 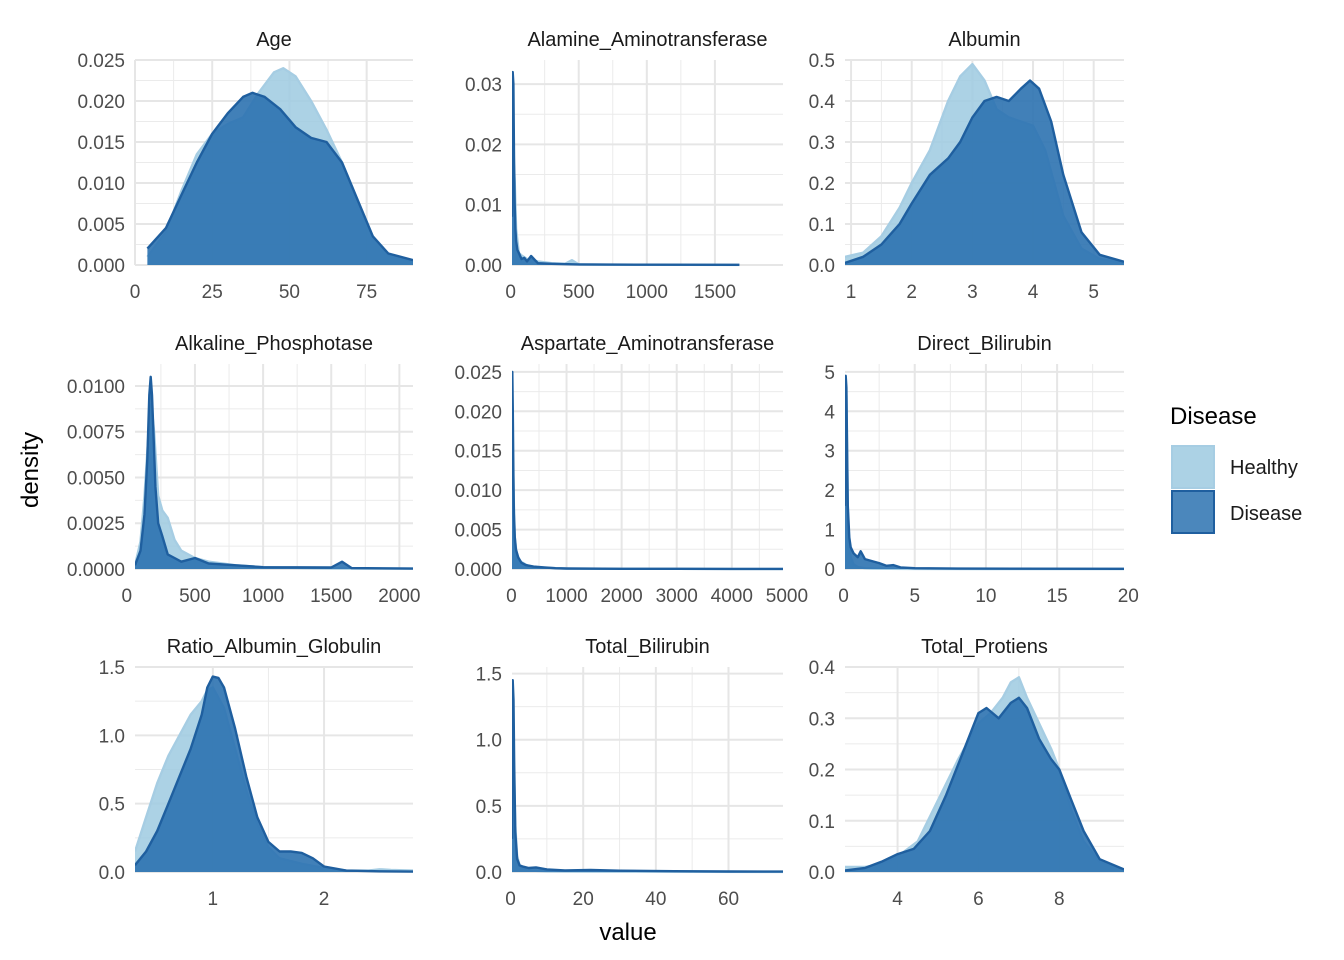 What do you see at coordinates (984, 40) in the screenshot?
I see `facet-title: Albumin` at bounding box center [984, 40].